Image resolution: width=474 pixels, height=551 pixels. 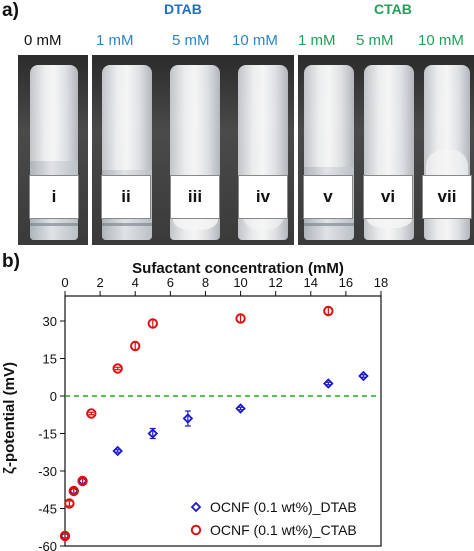 What do you see at coordinates (447, 197) in the screenshot?
I see `vial-label: vii` at bounding box center [447, 197].